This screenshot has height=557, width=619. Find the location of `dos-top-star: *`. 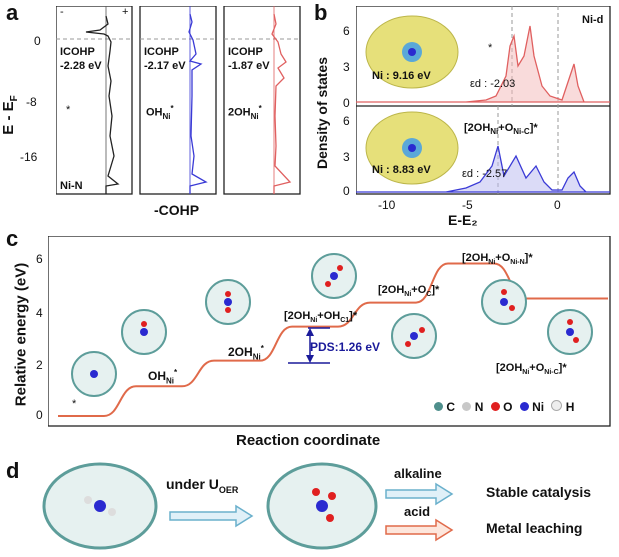

dos-top-star: * is located at coordinates (490, 48).